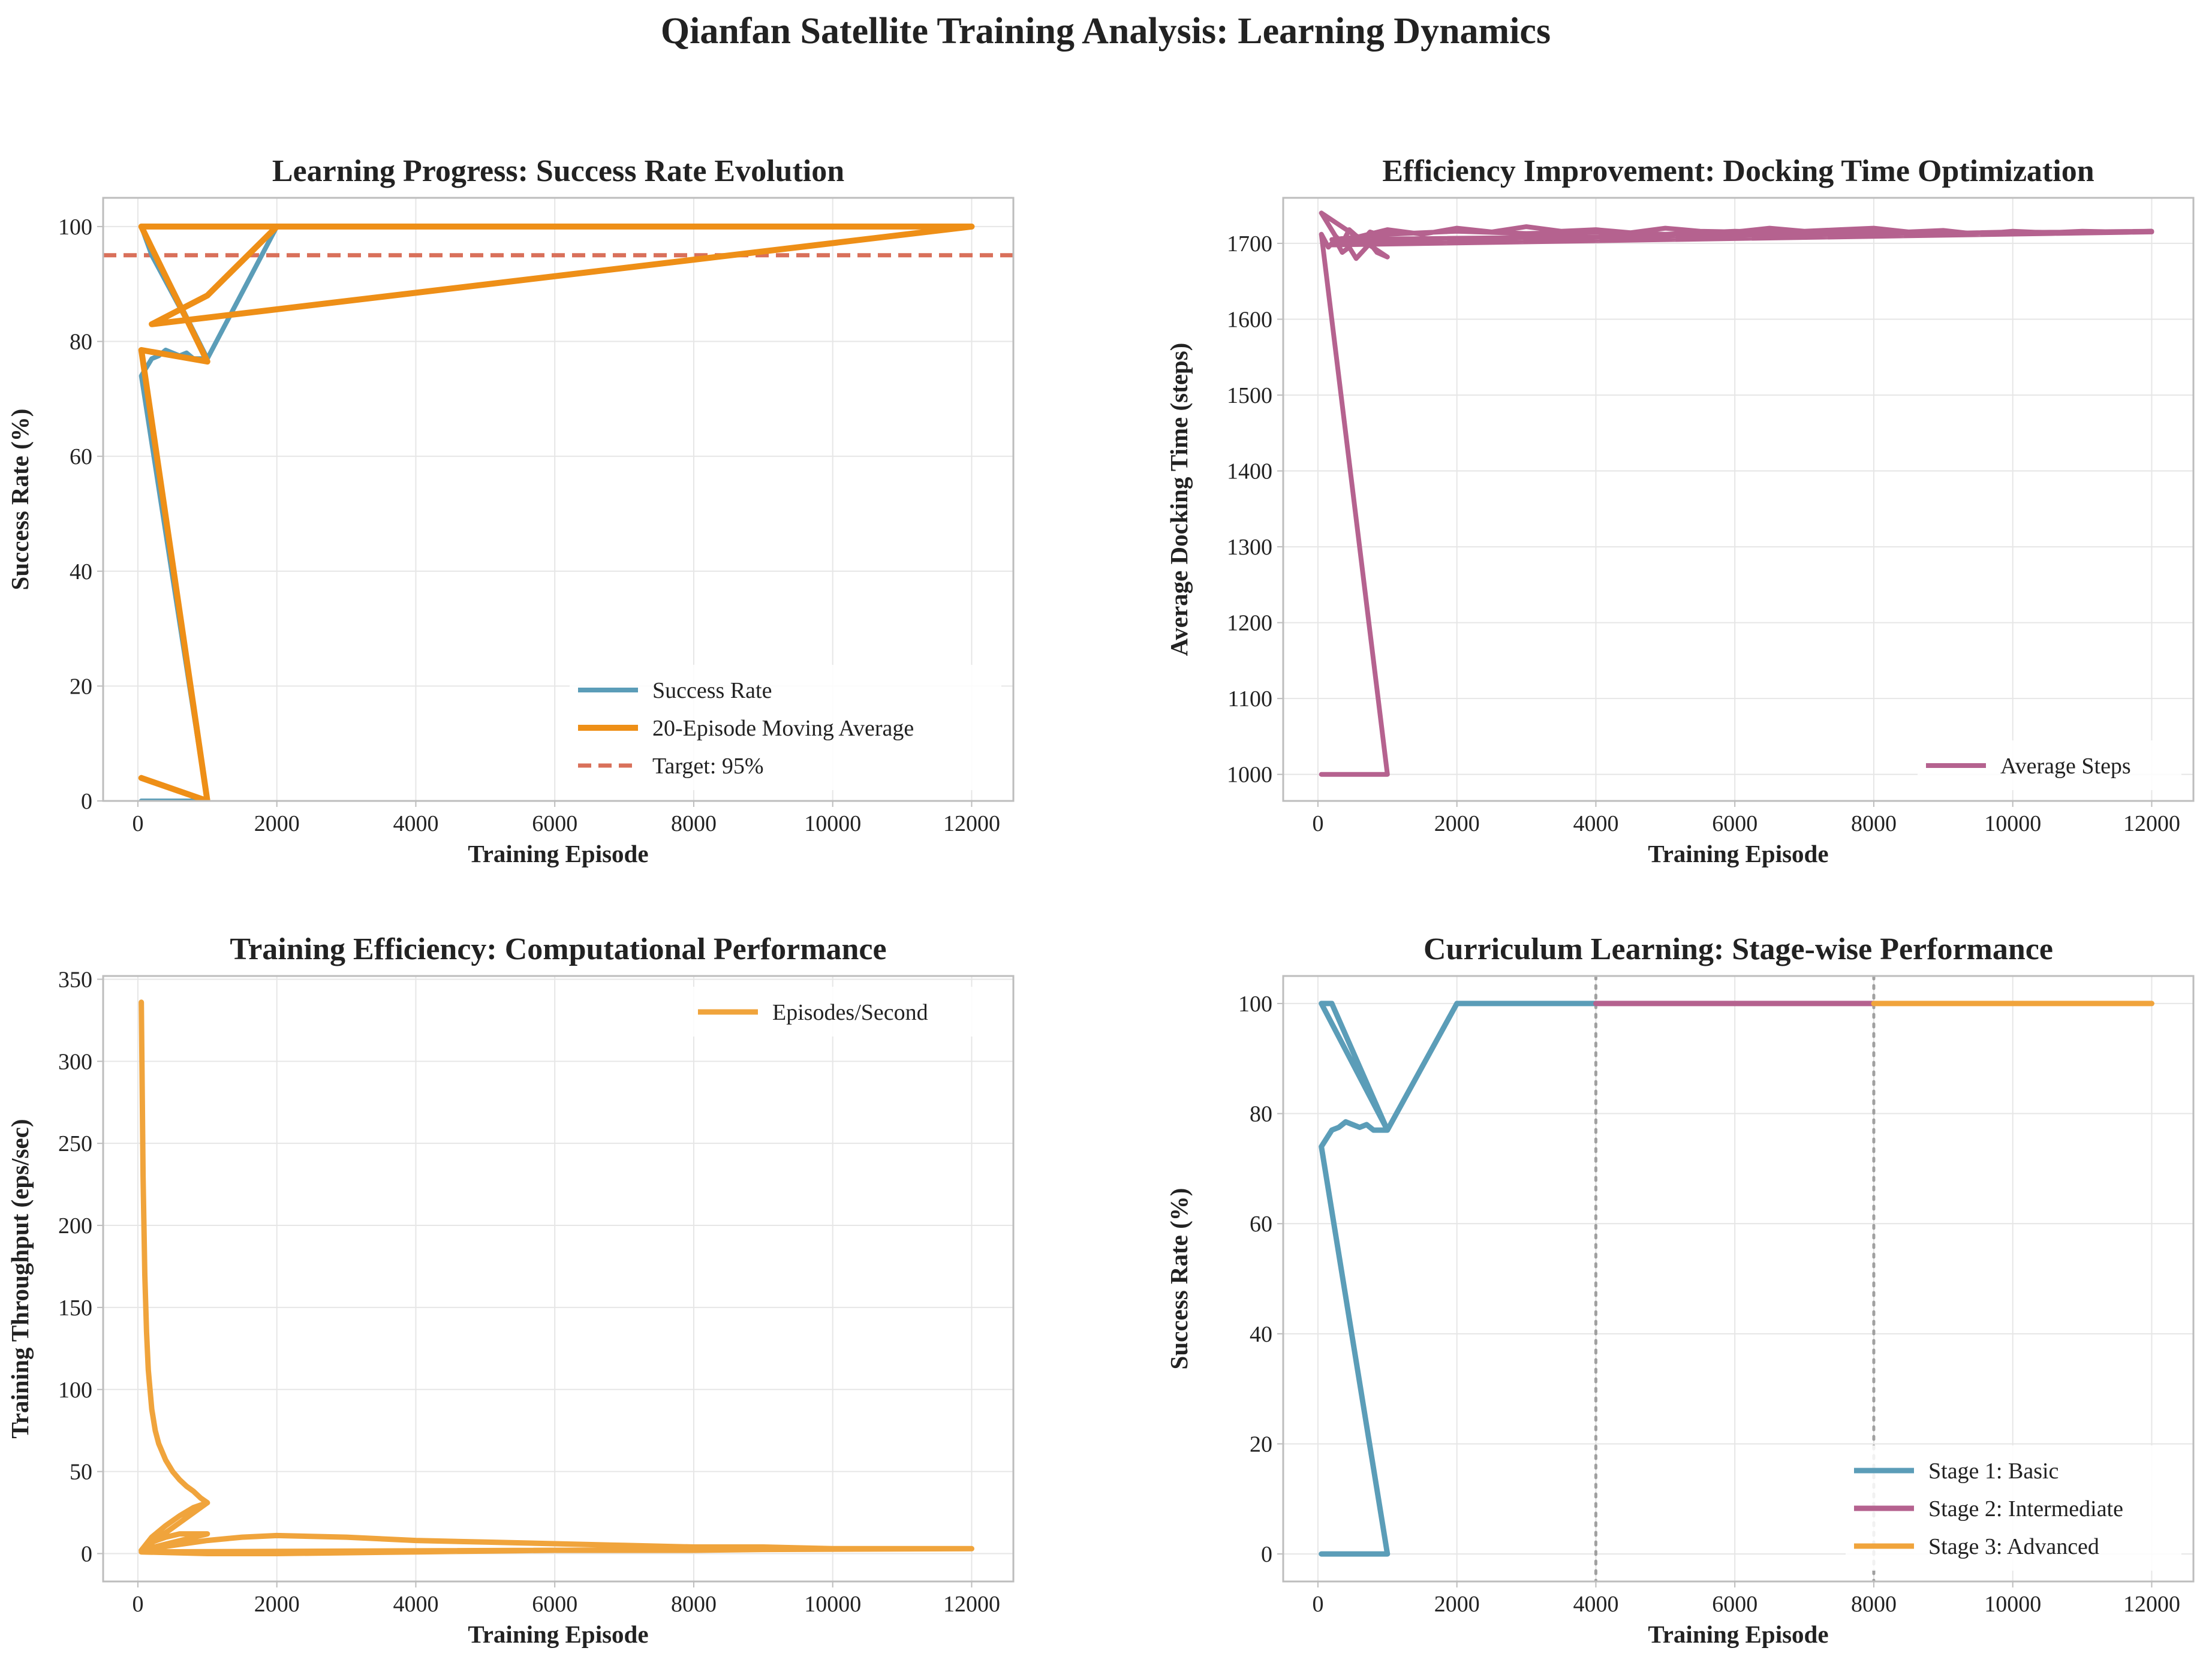 This screenshot has height=1669, width=2212. Describe the element at coordinates (1249, 624) in the screenshot. I see `y-tick-label: 1200` at that location.